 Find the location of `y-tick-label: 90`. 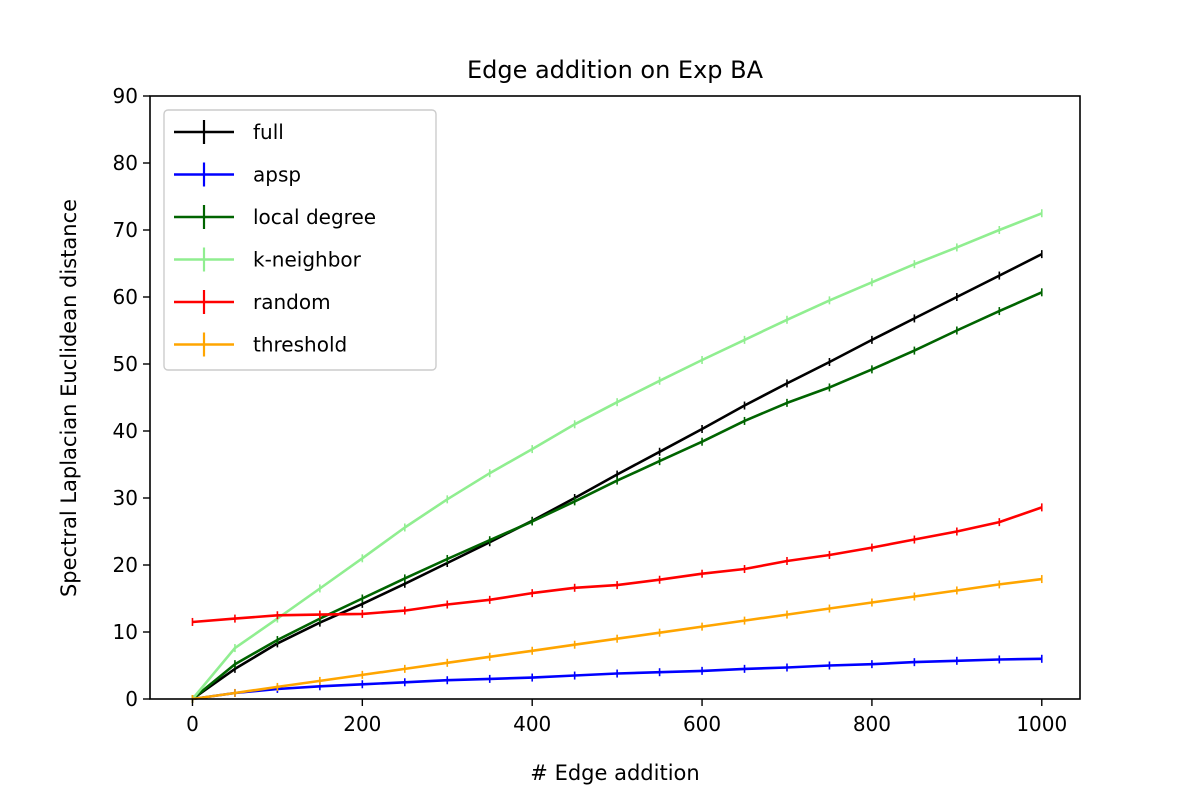

y-tick-label: 90 is located at coordinates (125, 96).